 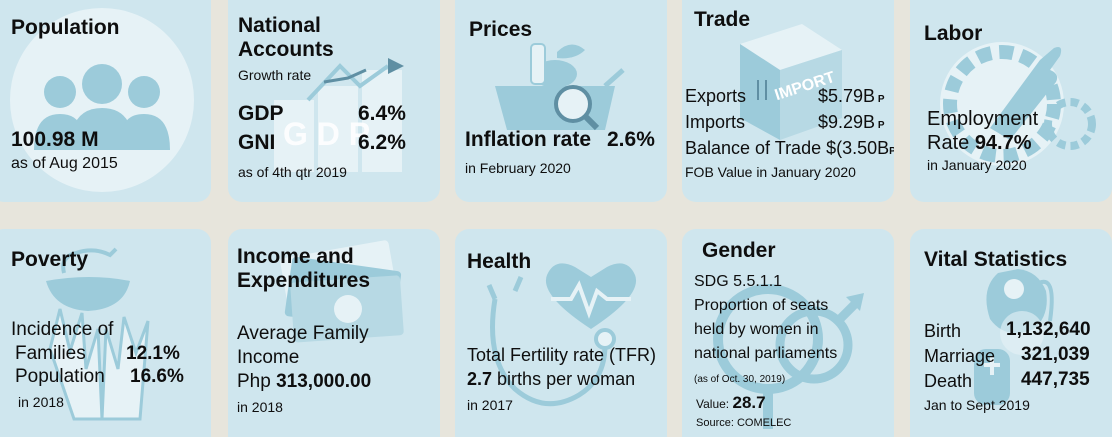 I want to click on balance-label: Balance of Trade, so click(x=753, y=148).